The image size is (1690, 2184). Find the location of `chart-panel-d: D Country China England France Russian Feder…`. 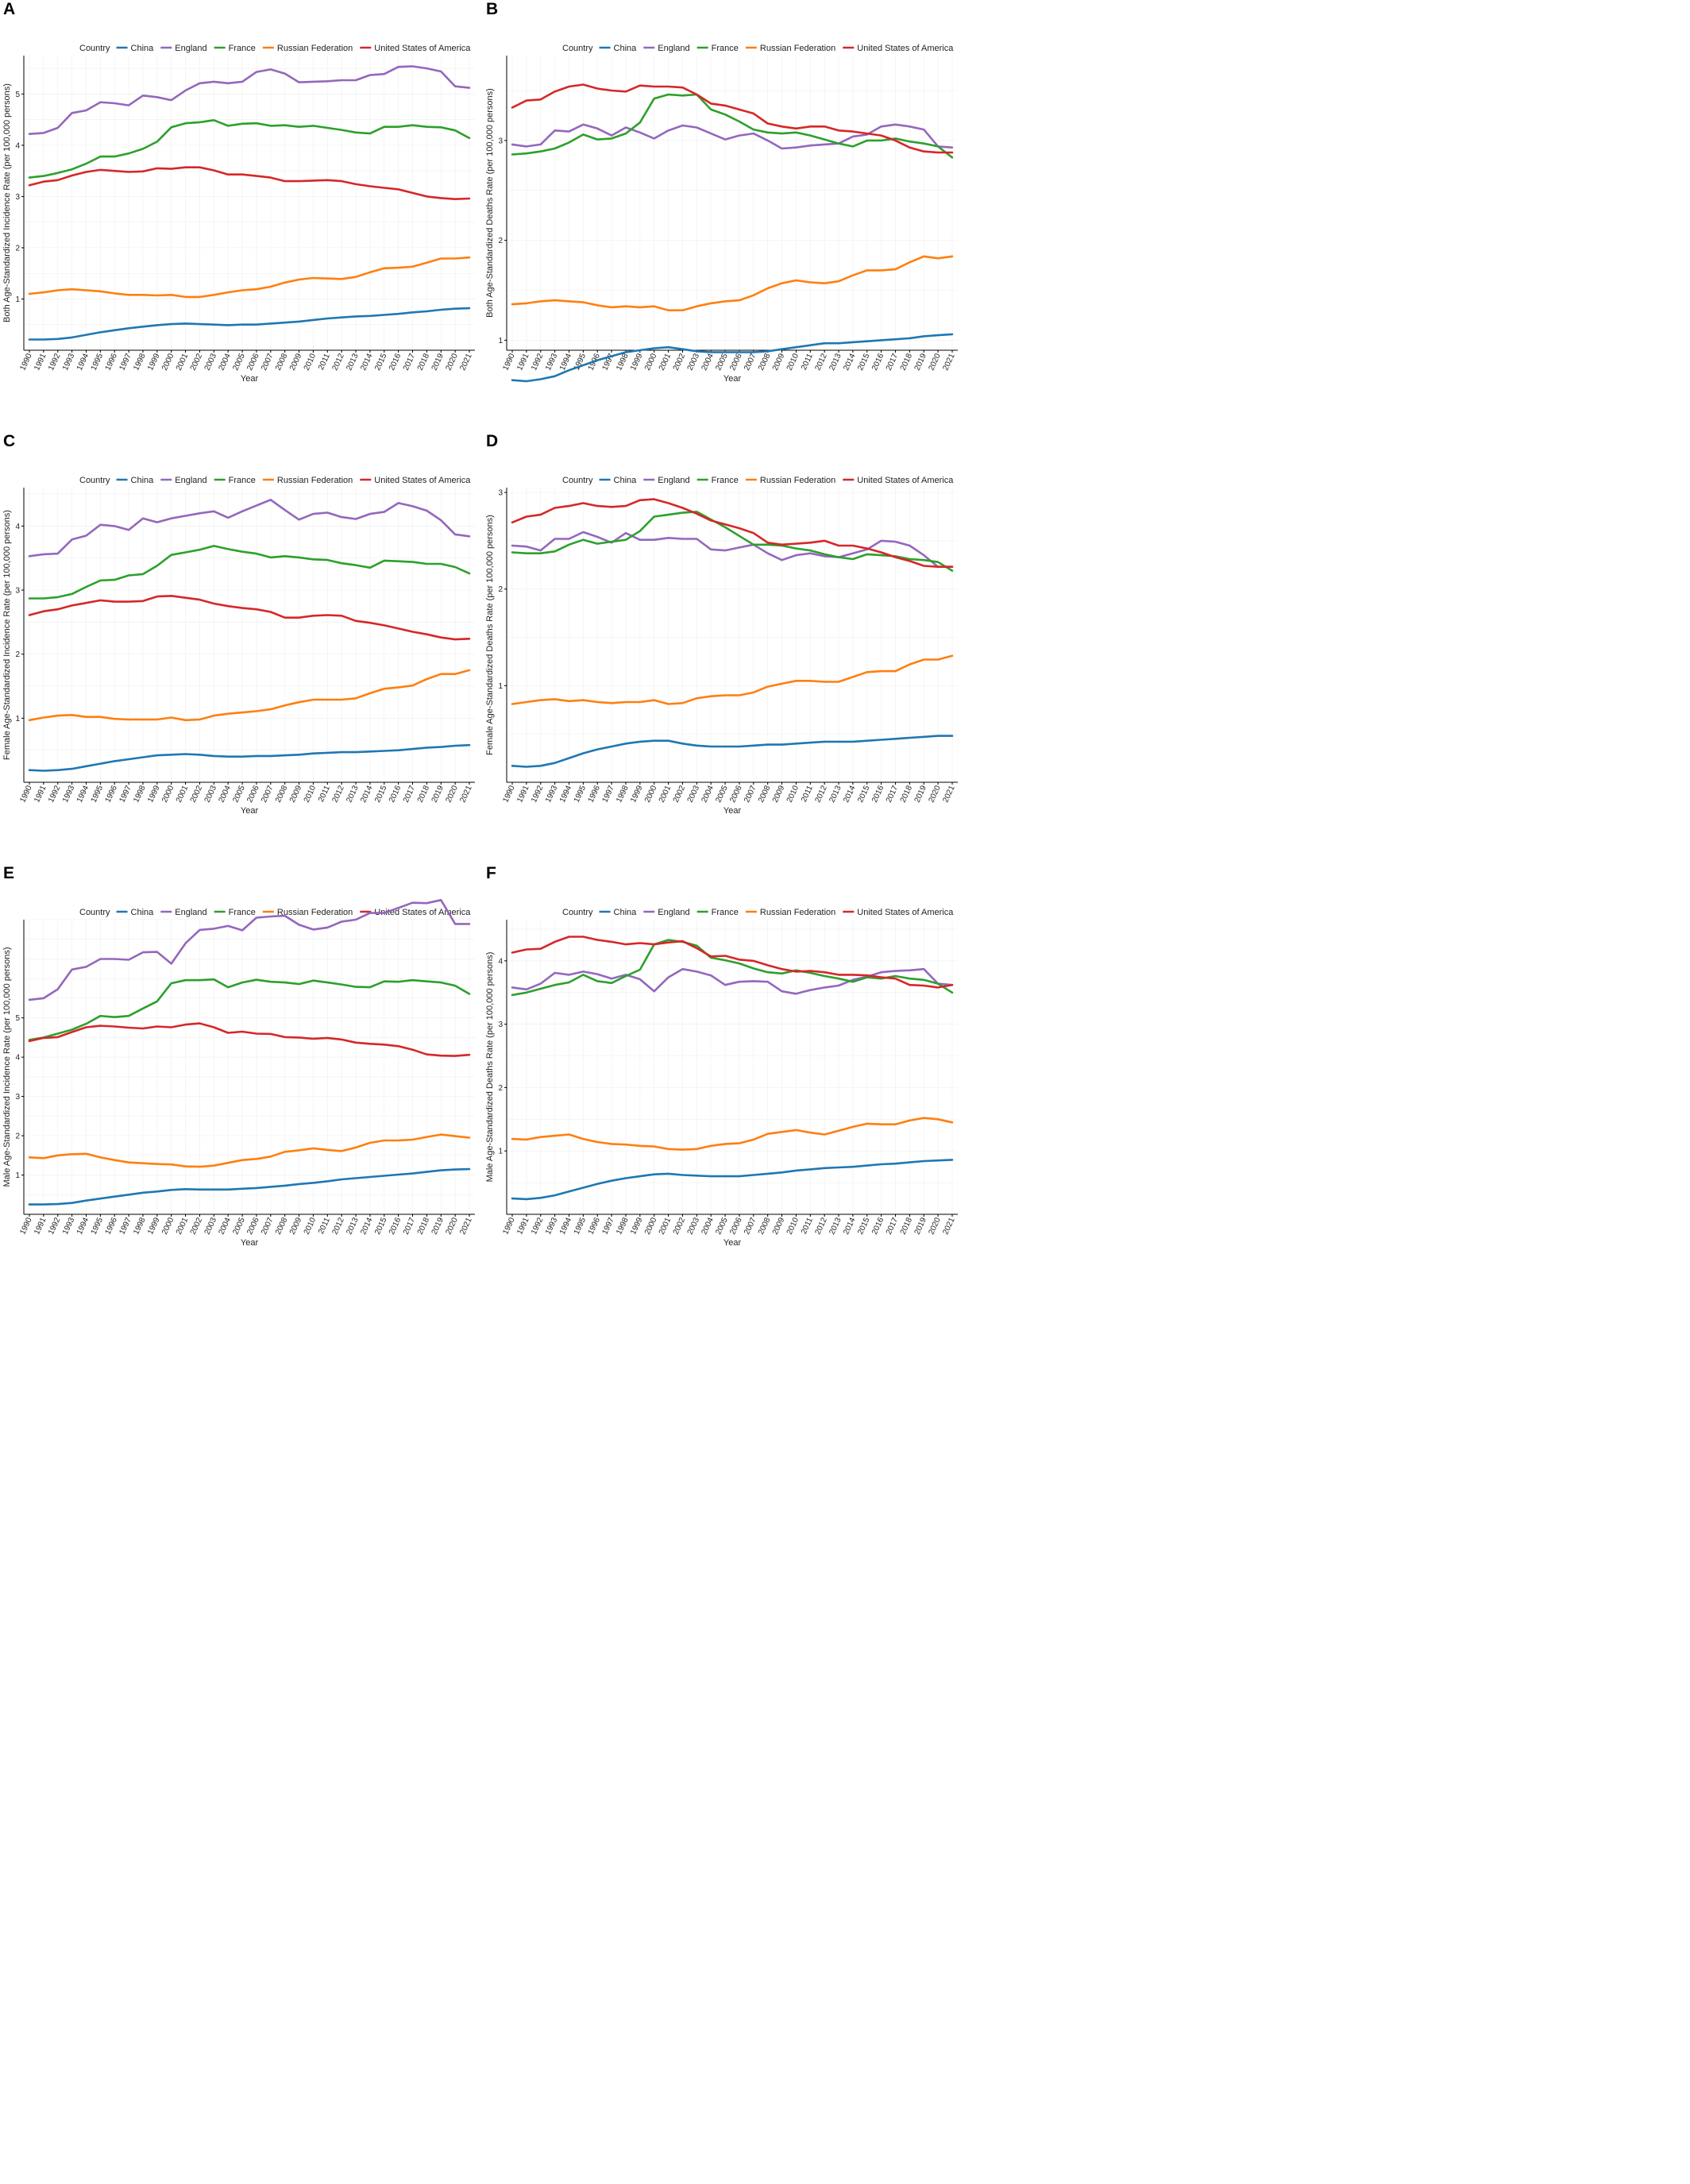

chart-panel-d: D Country China England France Russian Feder… is located at coordinates (724, 646).